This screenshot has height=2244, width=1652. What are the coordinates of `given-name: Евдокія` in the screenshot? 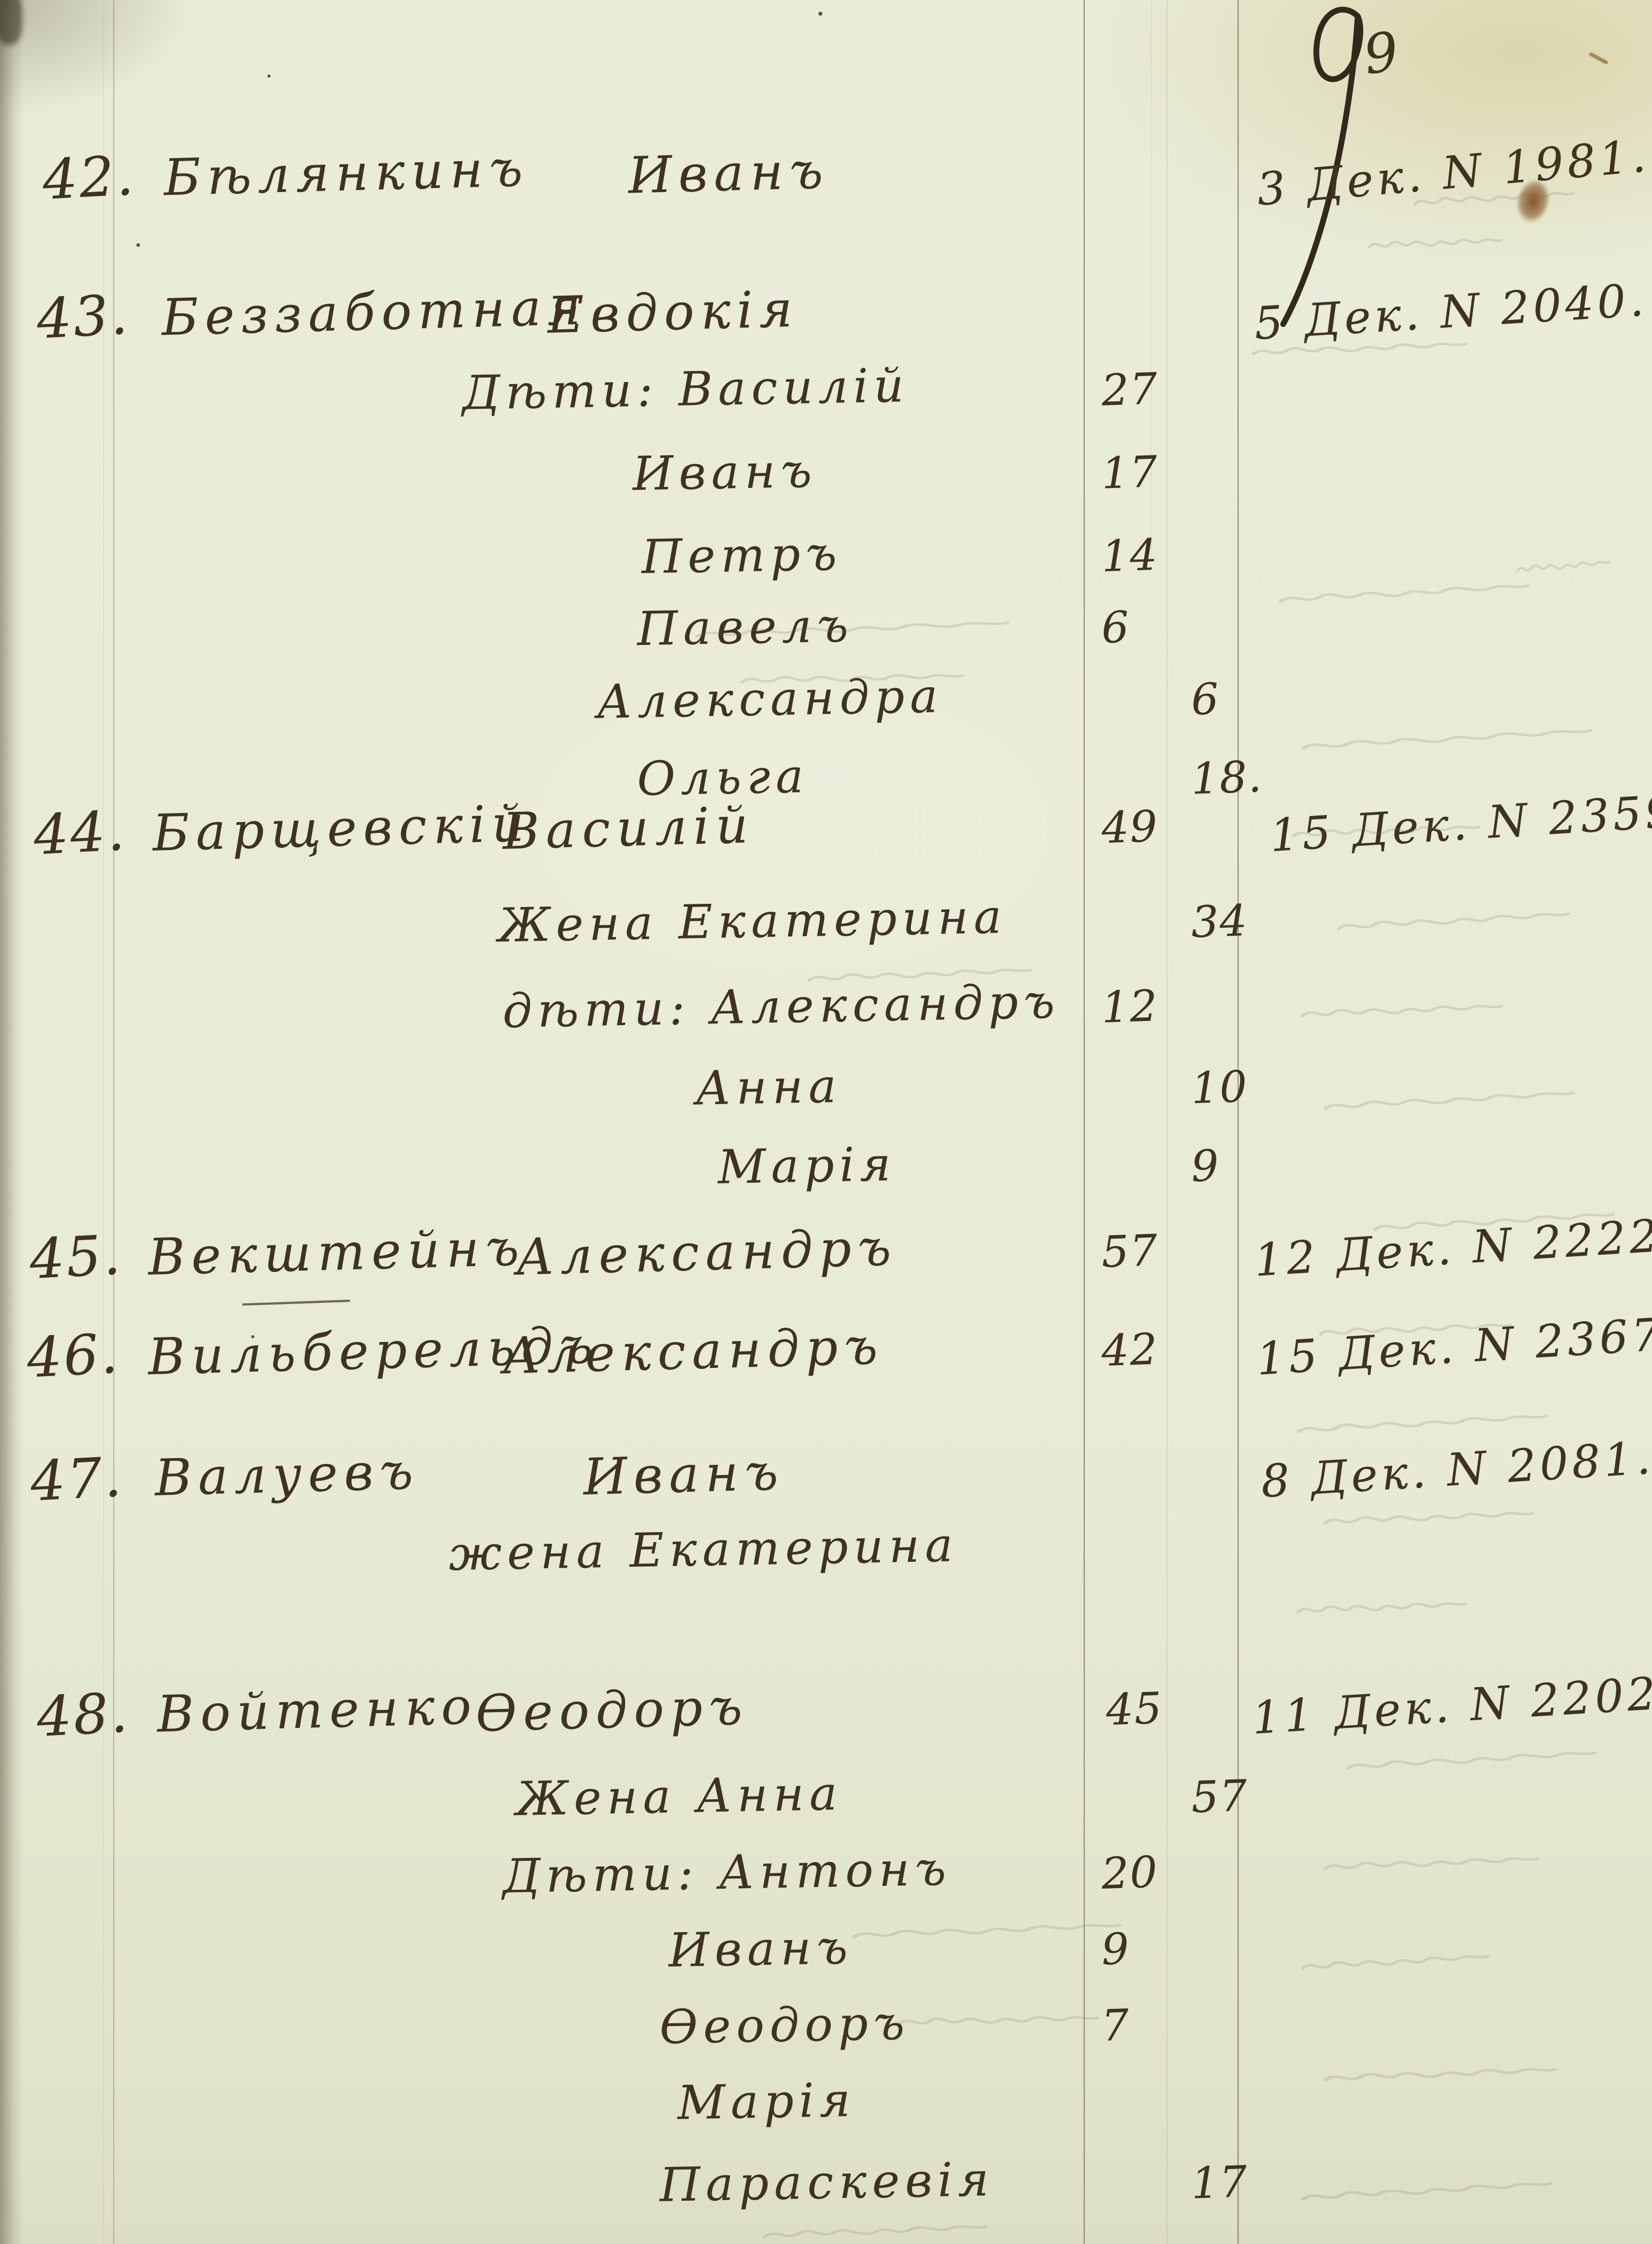 It's located at (673, 312).